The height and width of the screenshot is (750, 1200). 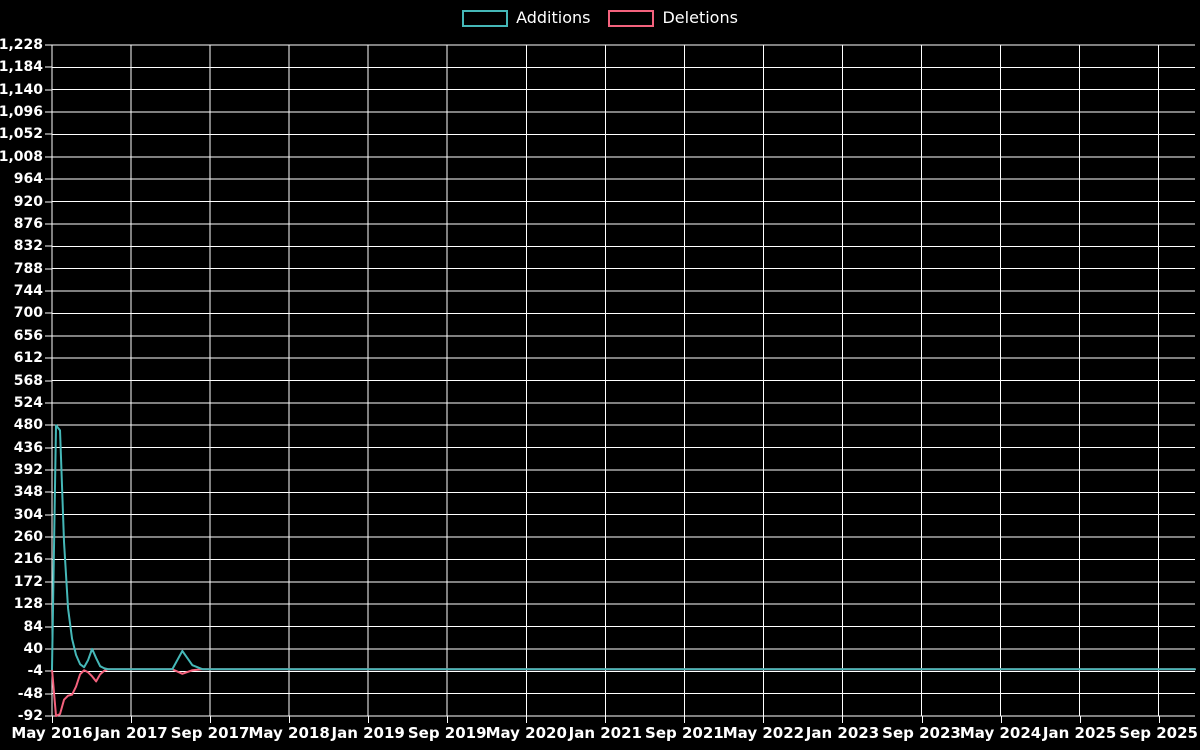 What do you see at coordinates (600, 18) in the screenshot?
I see `chart-legend: Additions Deletions` at bounding box center [600, 18].